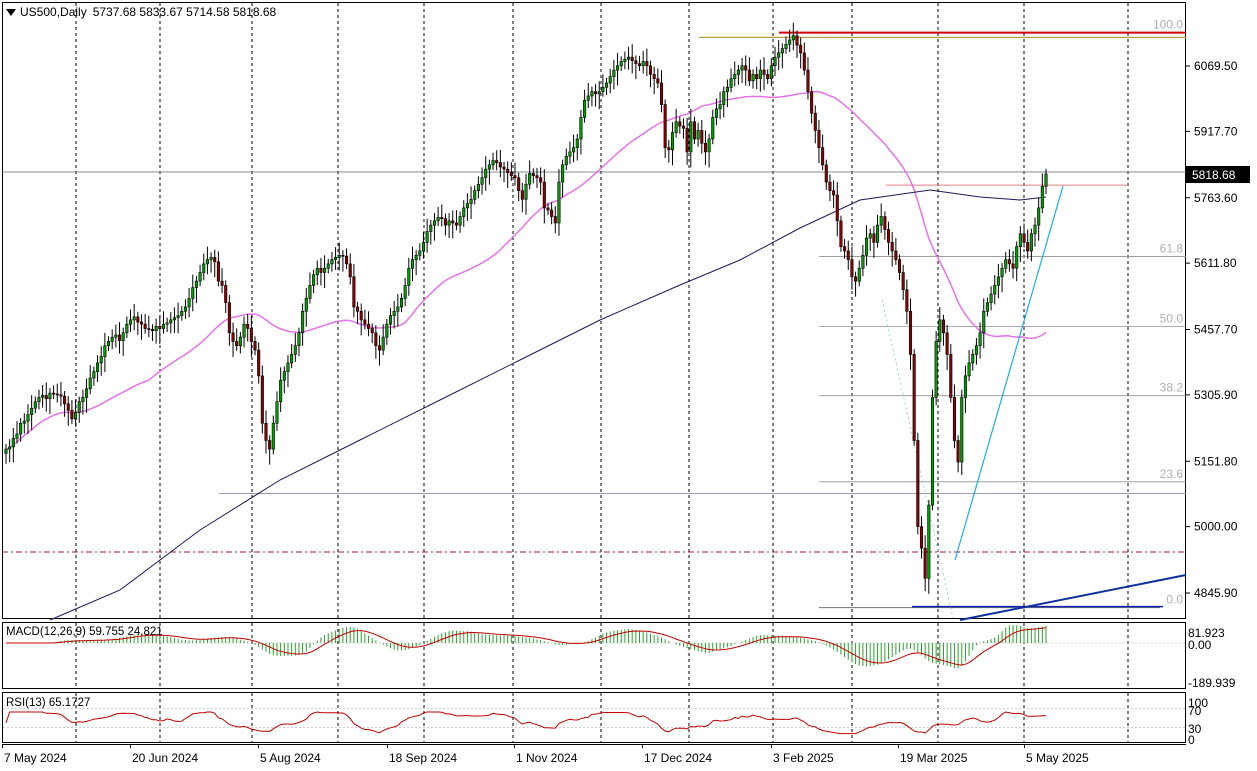 The height and width of the screenshot is (771, 1257). I want to click on fib-label: 100.0, so click(1168, 25).